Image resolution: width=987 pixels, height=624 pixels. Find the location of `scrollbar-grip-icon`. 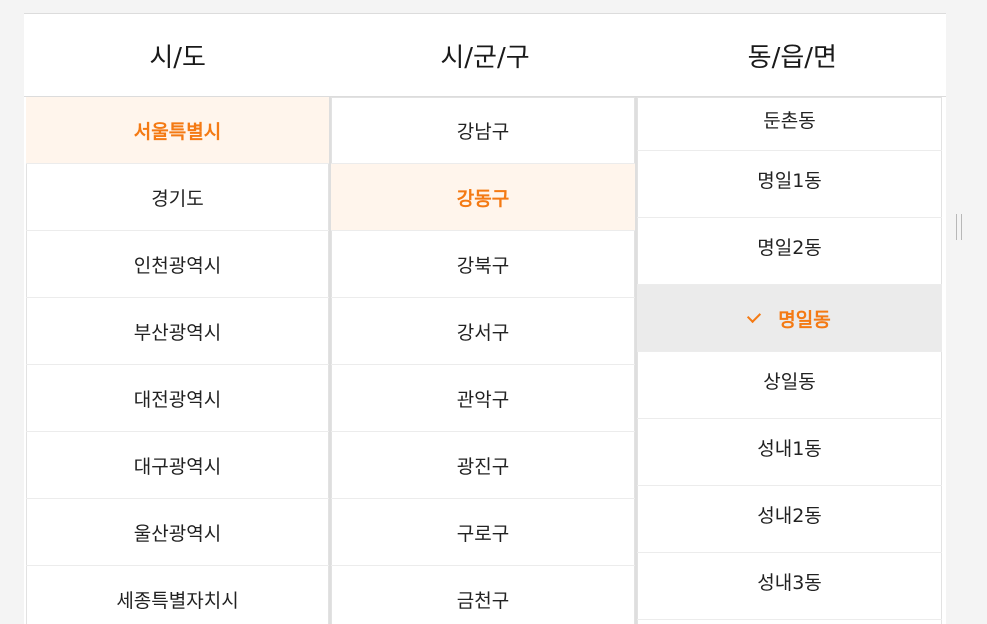

scrollbar-grip-icon is located at coordinates (959, 227).